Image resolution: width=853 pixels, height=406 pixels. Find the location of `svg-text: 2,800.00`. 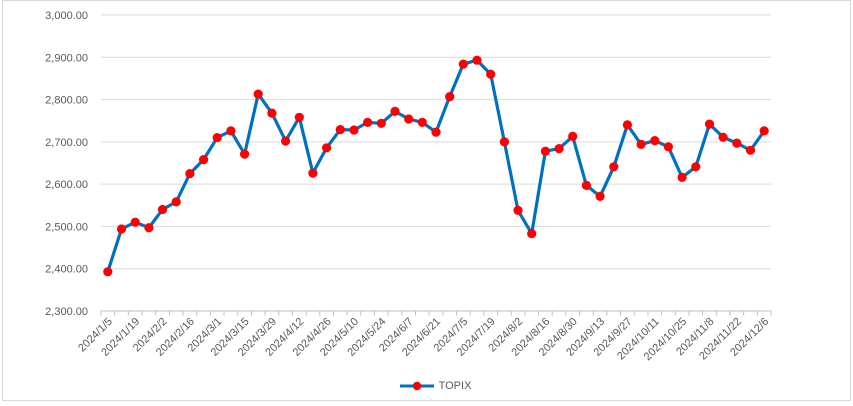

svg-text: 2,800.00 is located at coordinates (66, 101).